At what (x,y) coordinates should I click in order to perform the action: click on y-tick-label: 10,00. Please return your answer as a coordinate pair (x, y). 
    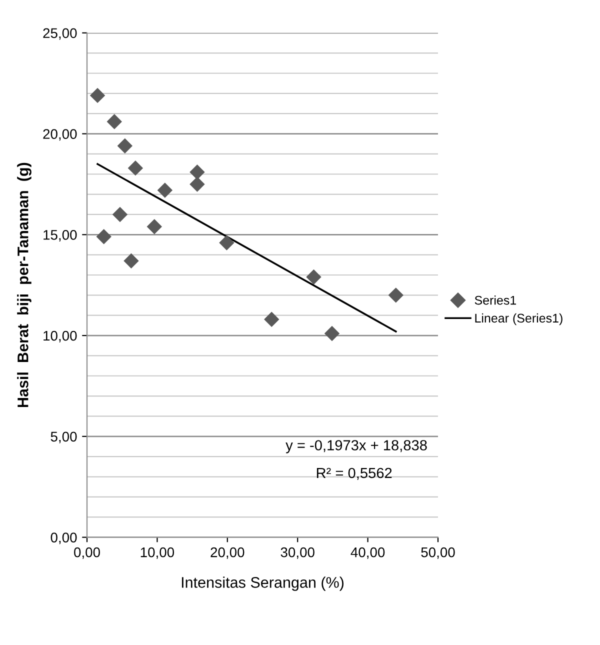
    Looking at the image, I should click on (60, 336).